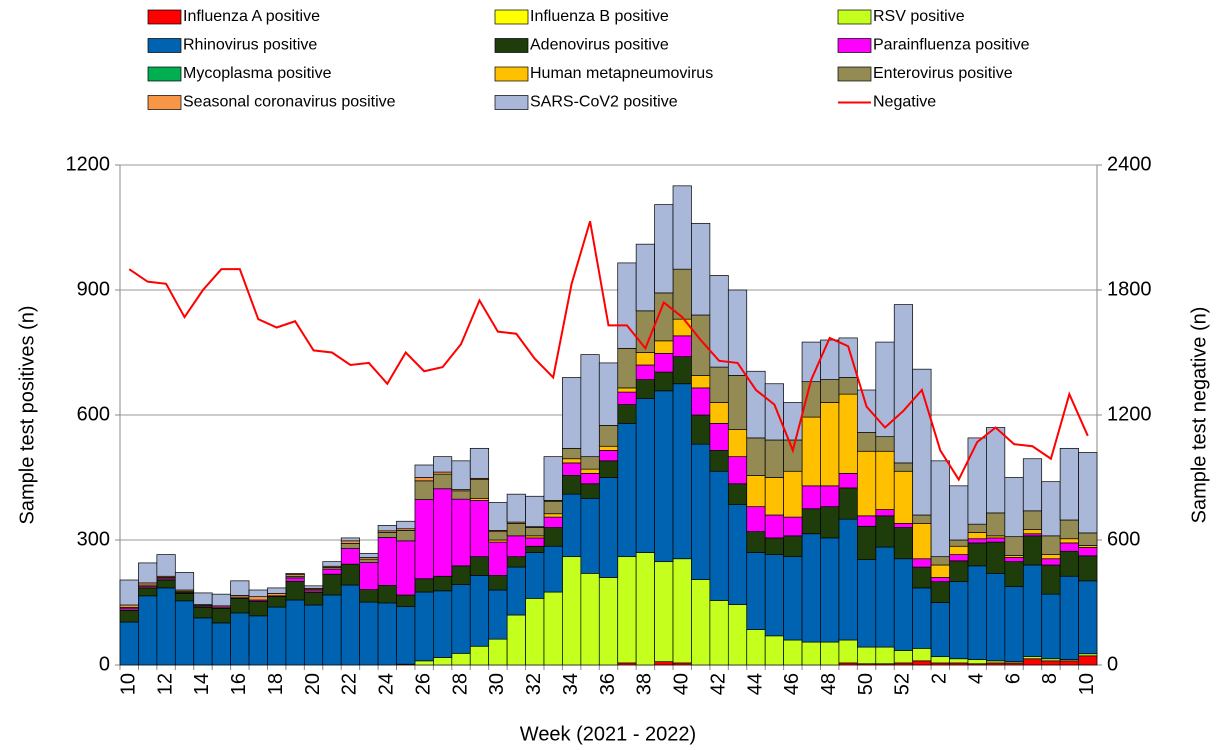 The width and height of the screenshot is (1218, 750). What do you see at coordinates (1050, 678) in the screenshot?
I see `x-tick-label: 8` at bounding box center [1050, 678].